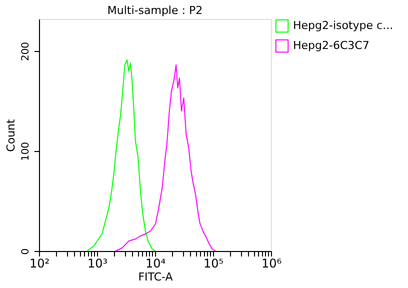  Describe the element at coordinates (26, 52) in the screenshot. I see `y-tick-label: 200` at that location.